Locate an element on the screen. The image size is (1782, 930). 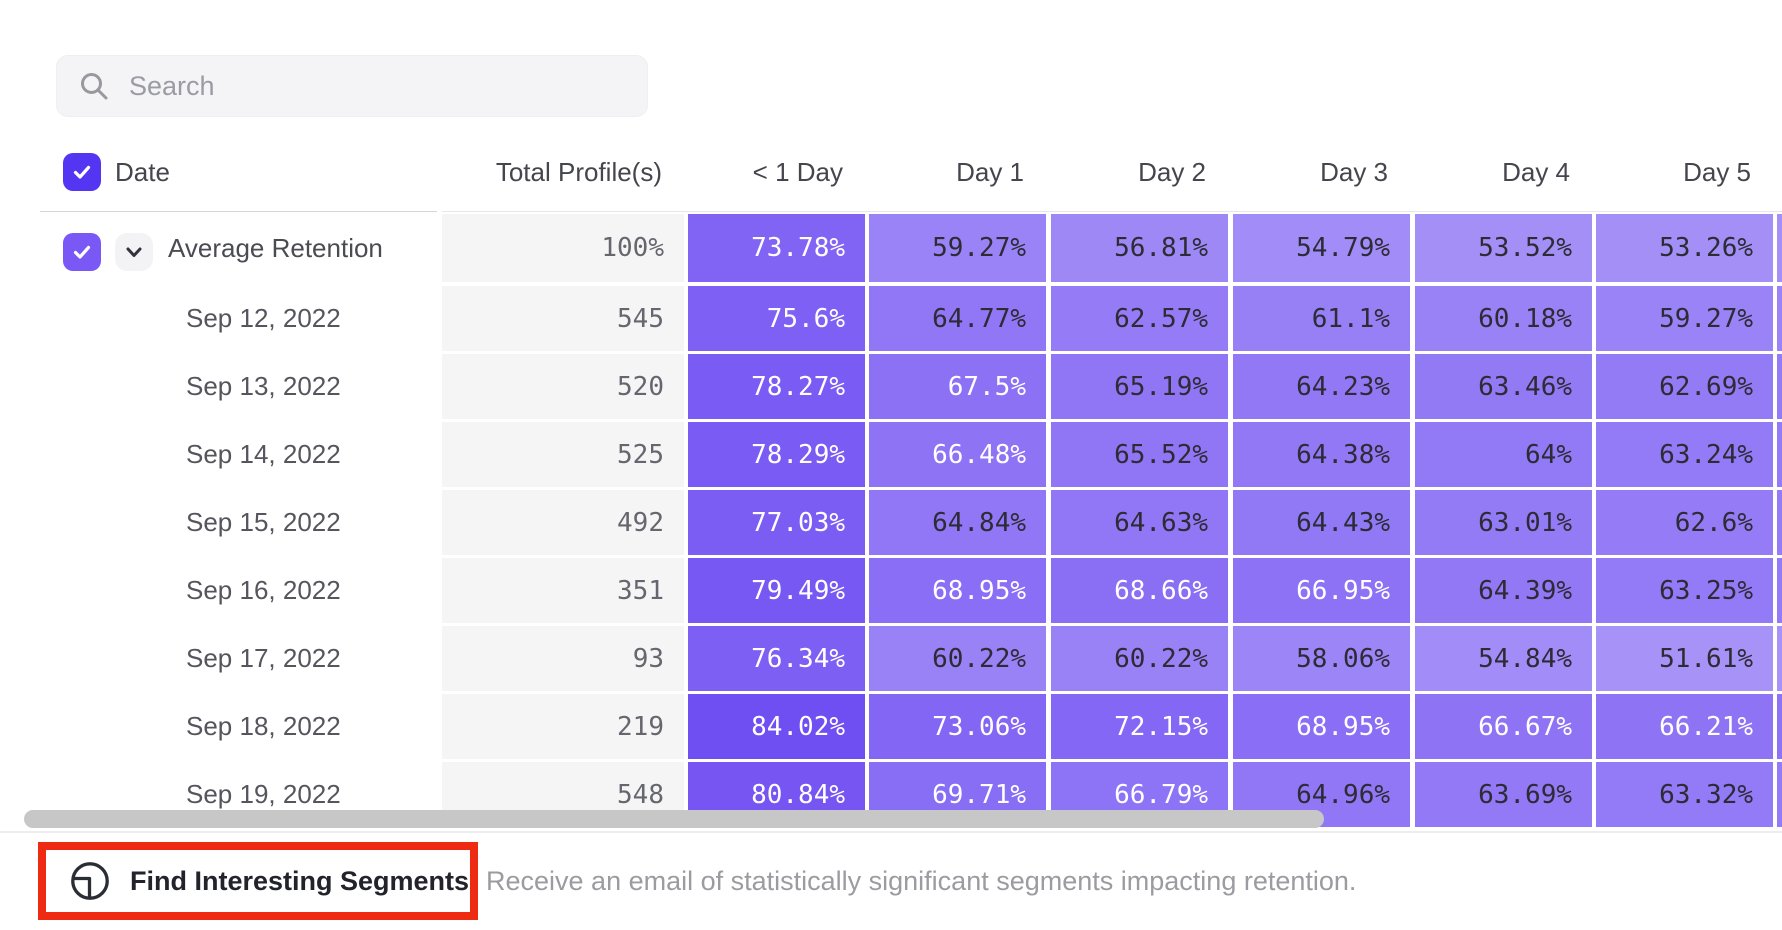
checkmark-icon is located at coordinates (82, 172).